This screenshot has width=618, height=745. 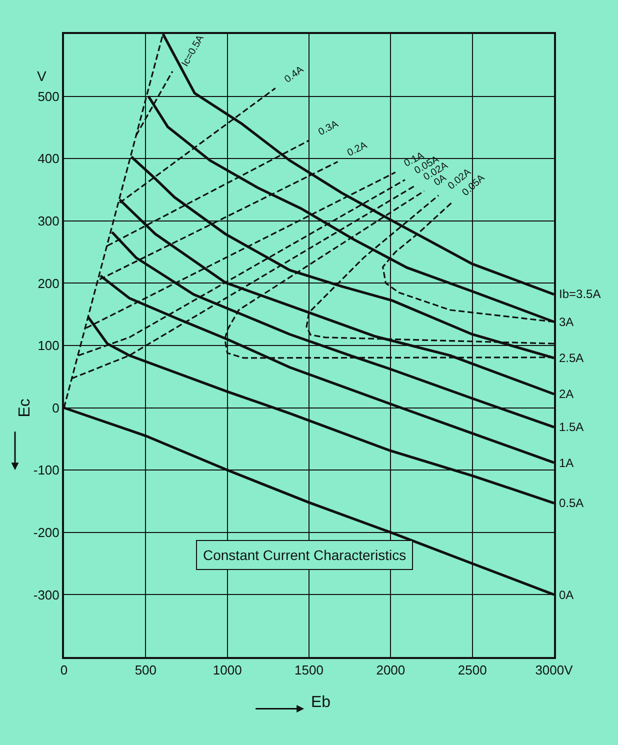 What do you see at coordinates (328, 128) in the screenshot?
I see `text: 0.3A` at bounding box center [328, 128].